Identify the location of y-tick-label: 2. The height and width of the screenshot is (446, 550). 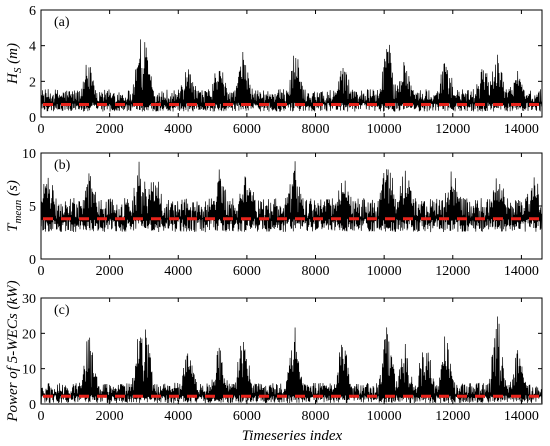
(32, 82).